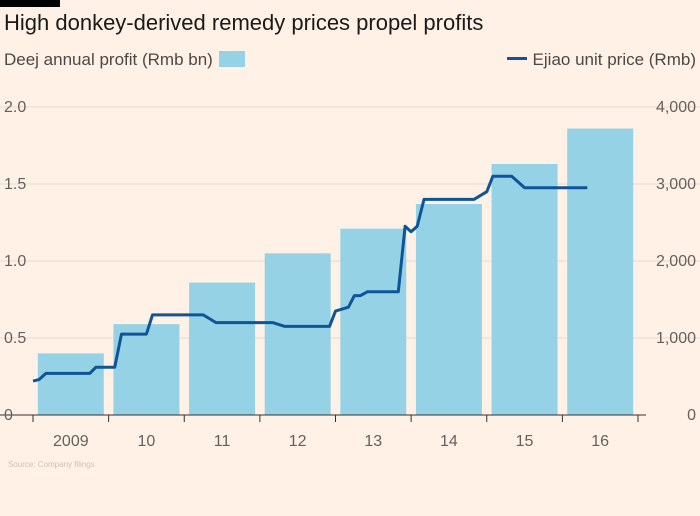 The image size is (700, 516). I want to click on x-tick-label: 13, so click(373, 441).